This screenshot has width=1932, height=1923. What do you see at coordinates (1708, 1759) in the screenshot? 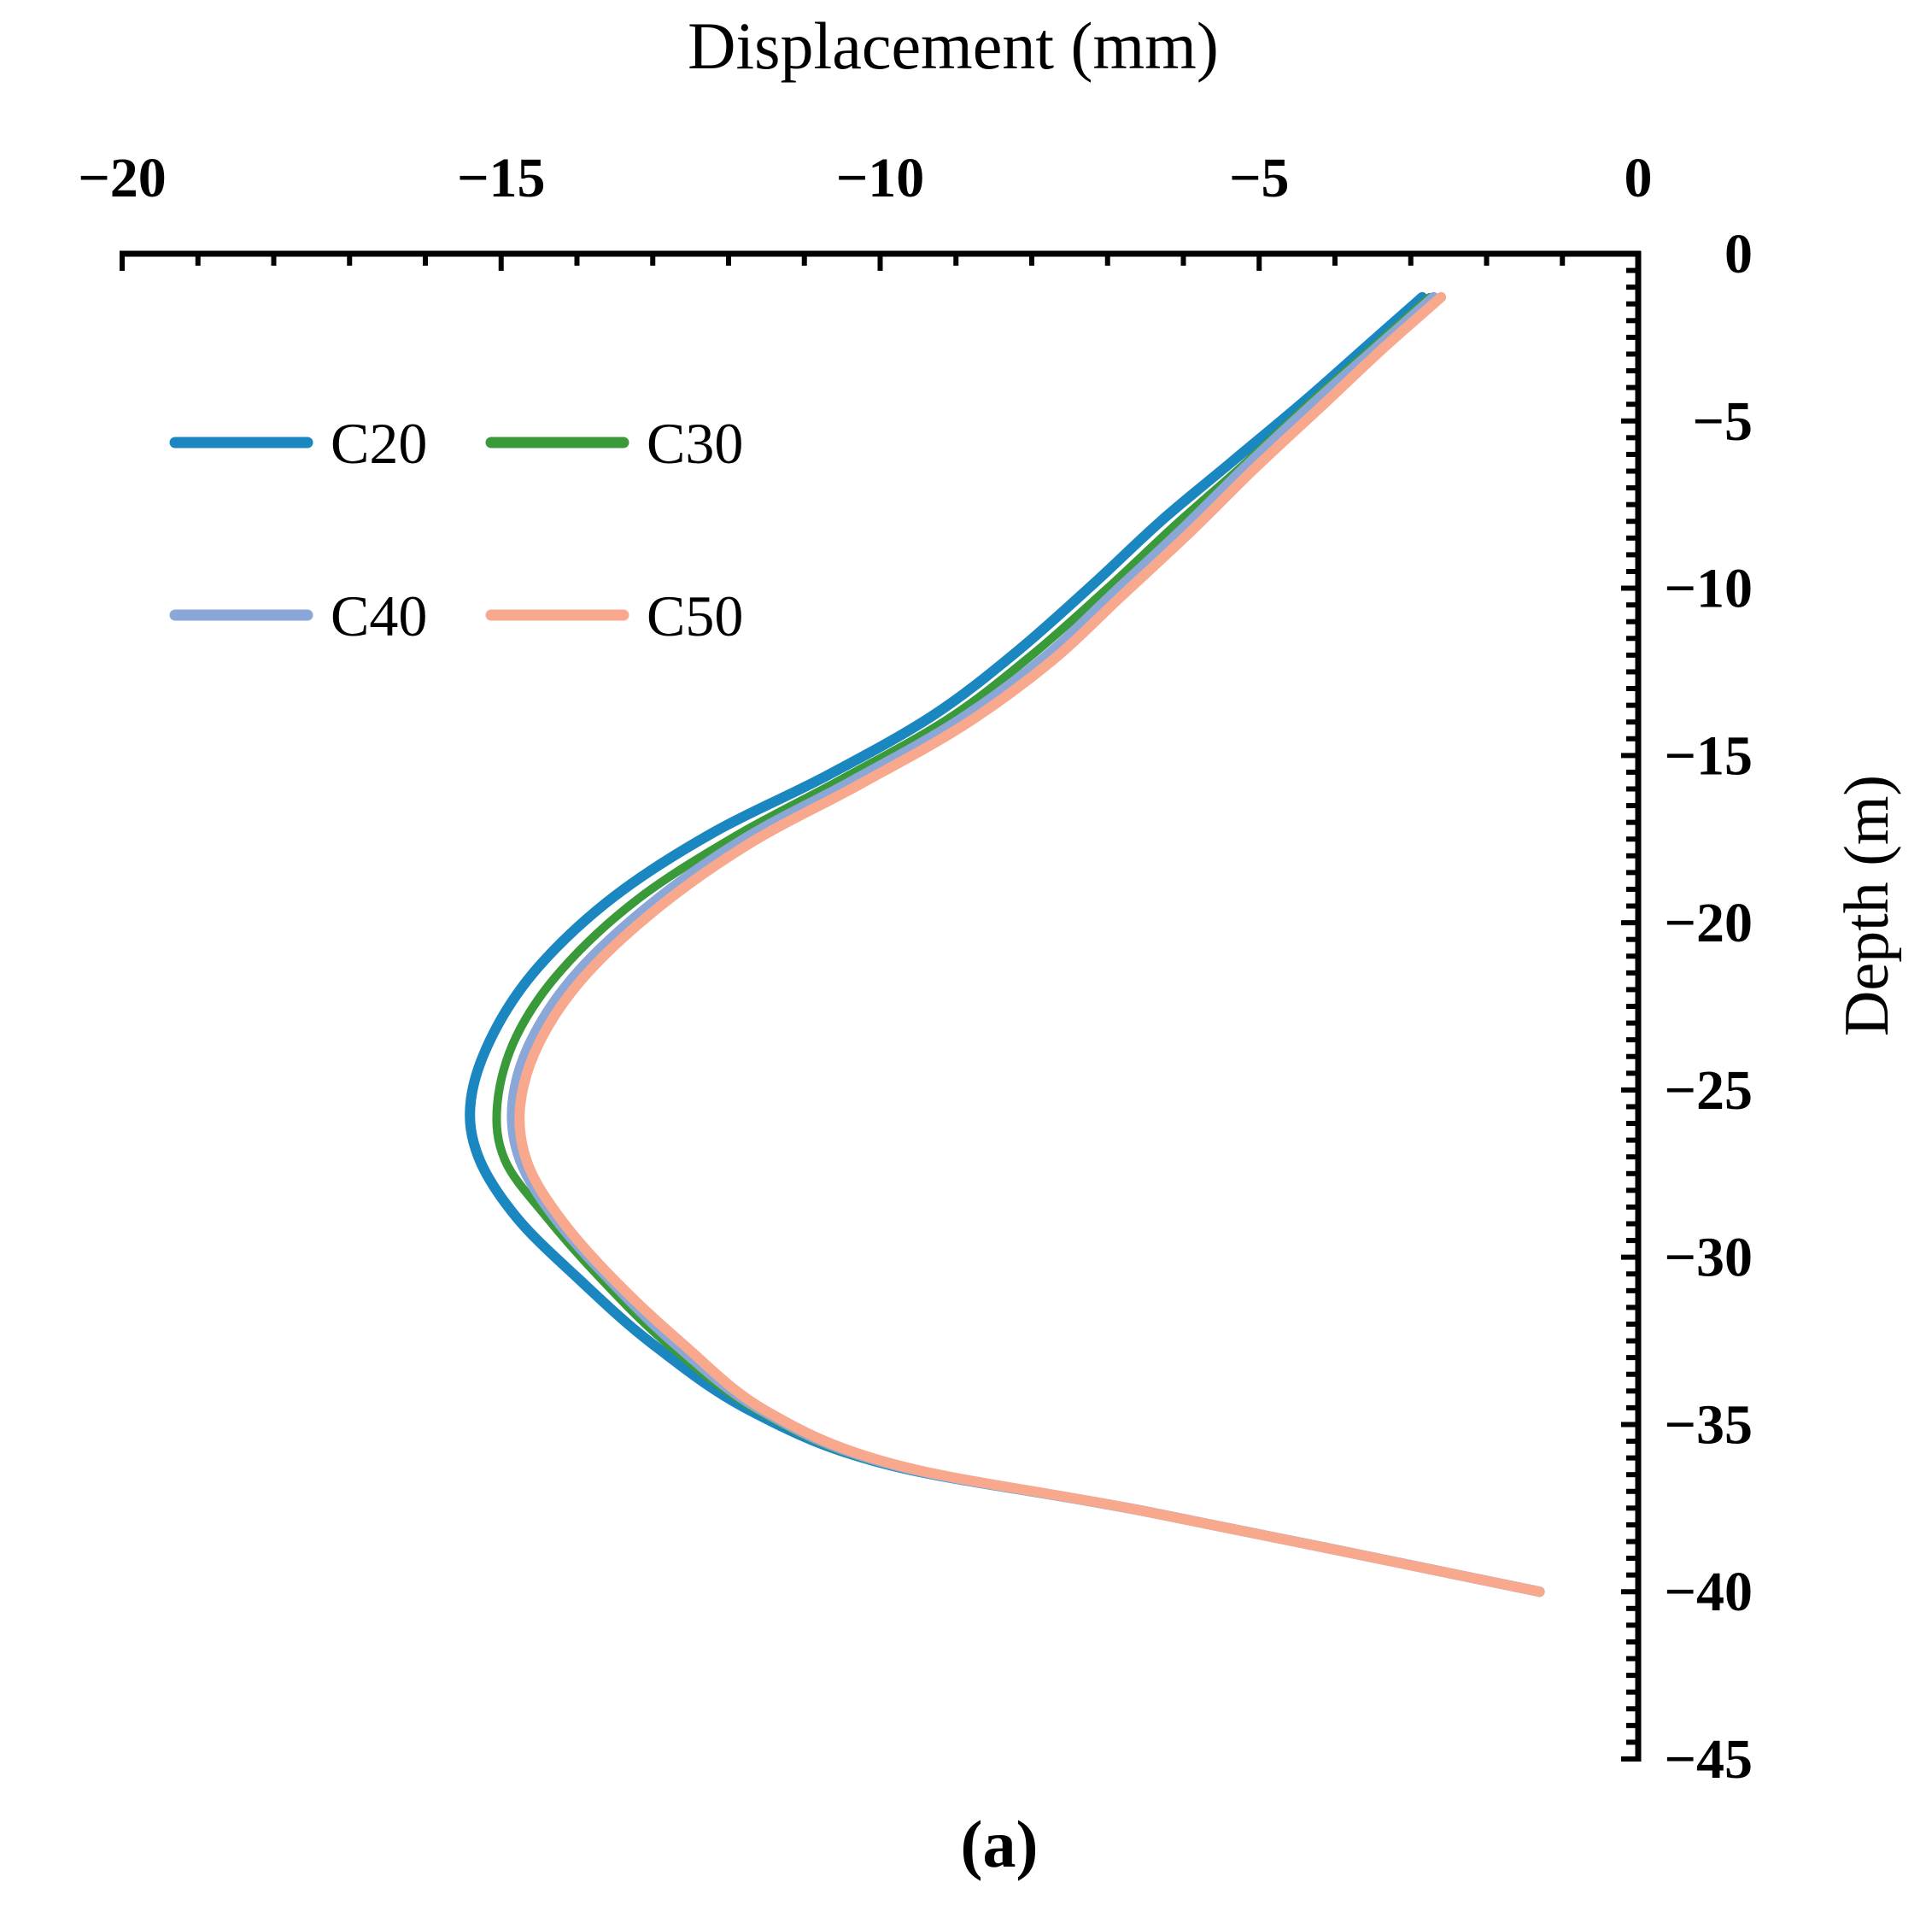
I see `y-tick-label: −45` at bounding box center [1708, 1759].